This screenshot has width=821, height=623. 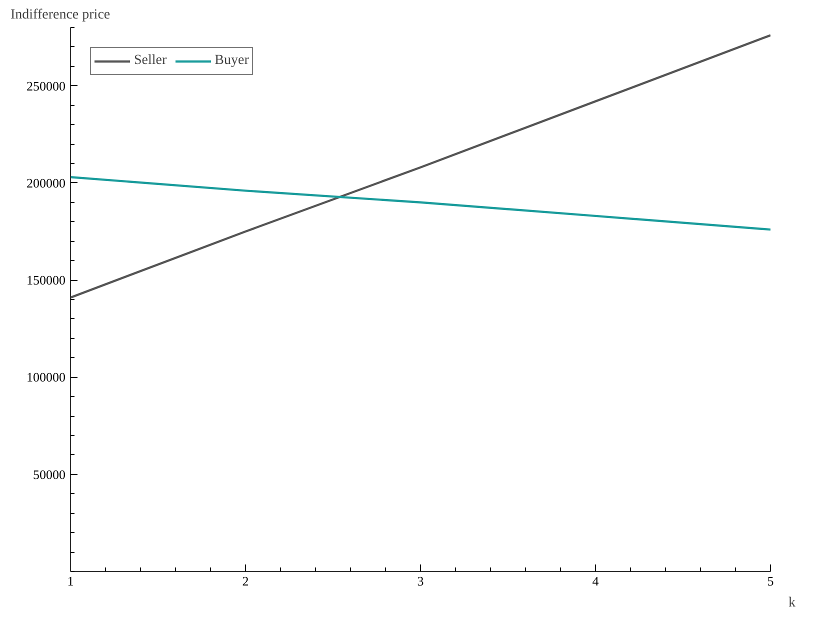 I want to click on y-tick-label: 250000, so click(x=46, y=86).